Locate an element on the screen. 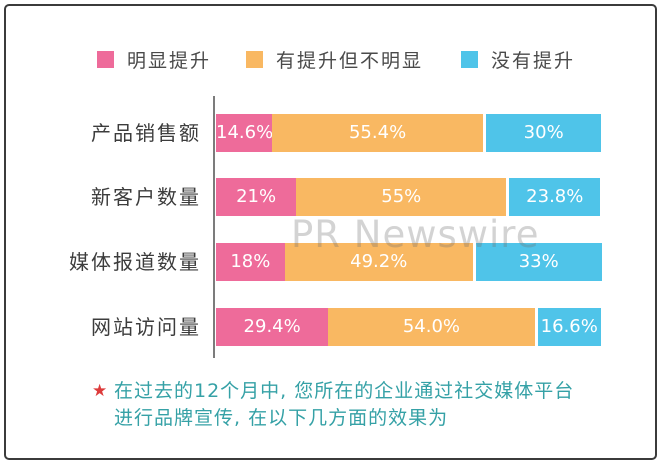  bar-segment: 49.2% is located at coordinates (378, 262).